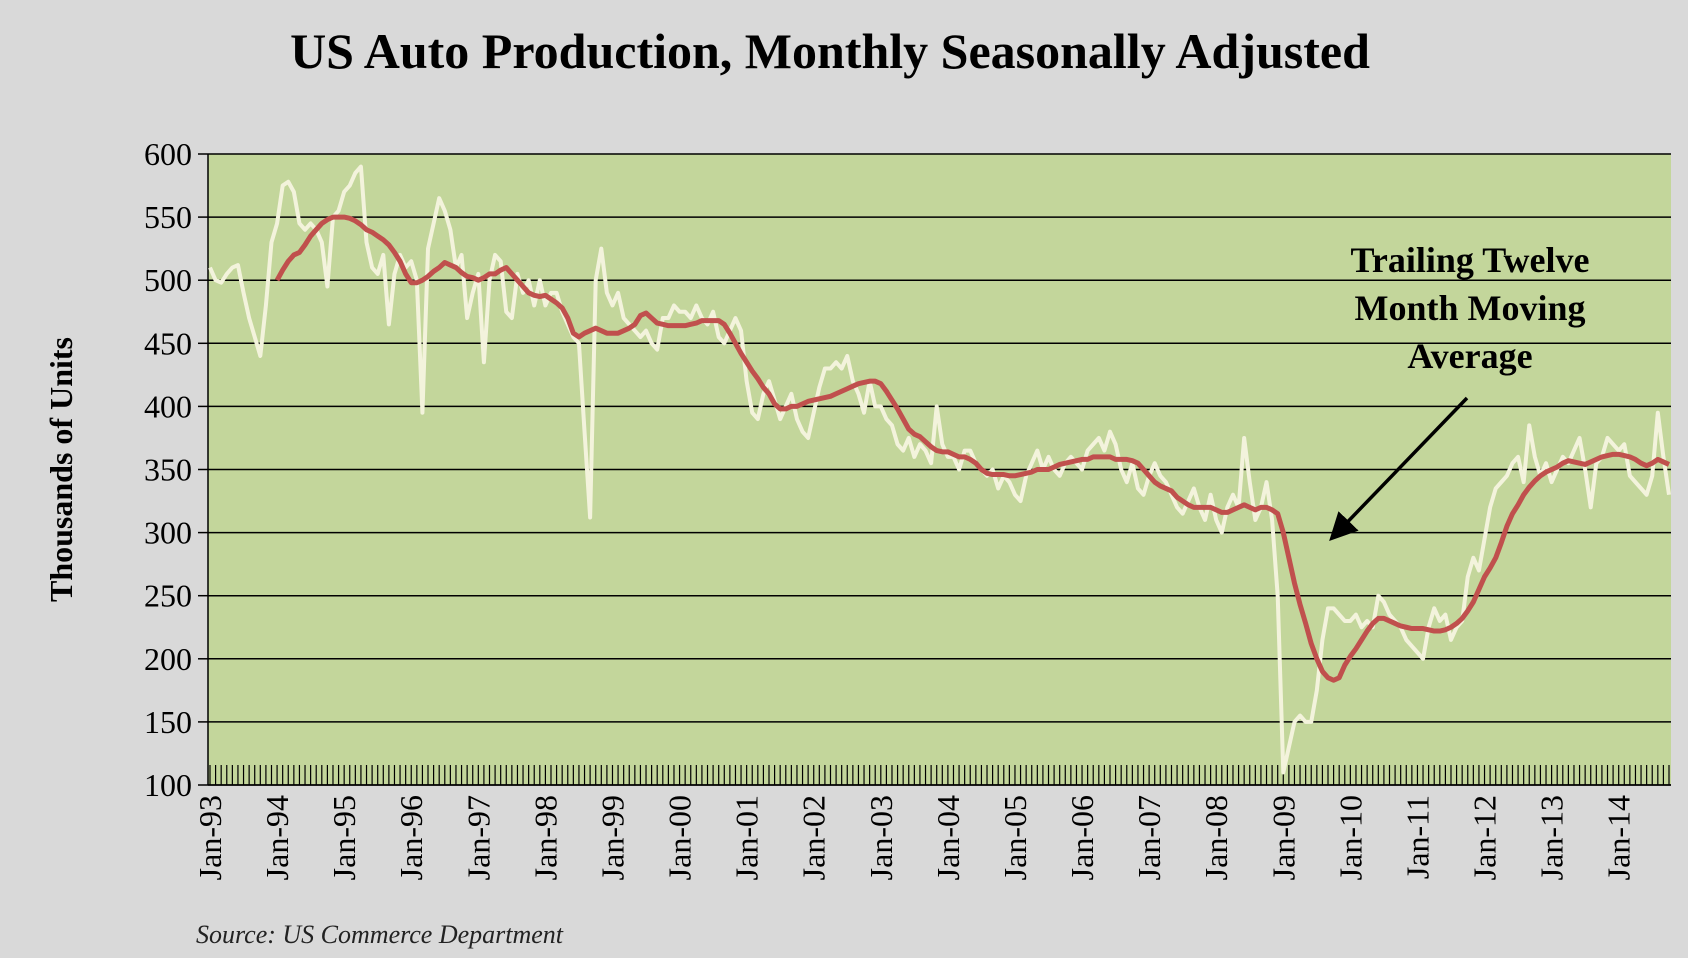 The width and height of the screenshot is (1688, 958). What do you see at coordinates (168, 280) in the screenshot?
I see `y-tick-label: 500` at bounding box center [168, 280].